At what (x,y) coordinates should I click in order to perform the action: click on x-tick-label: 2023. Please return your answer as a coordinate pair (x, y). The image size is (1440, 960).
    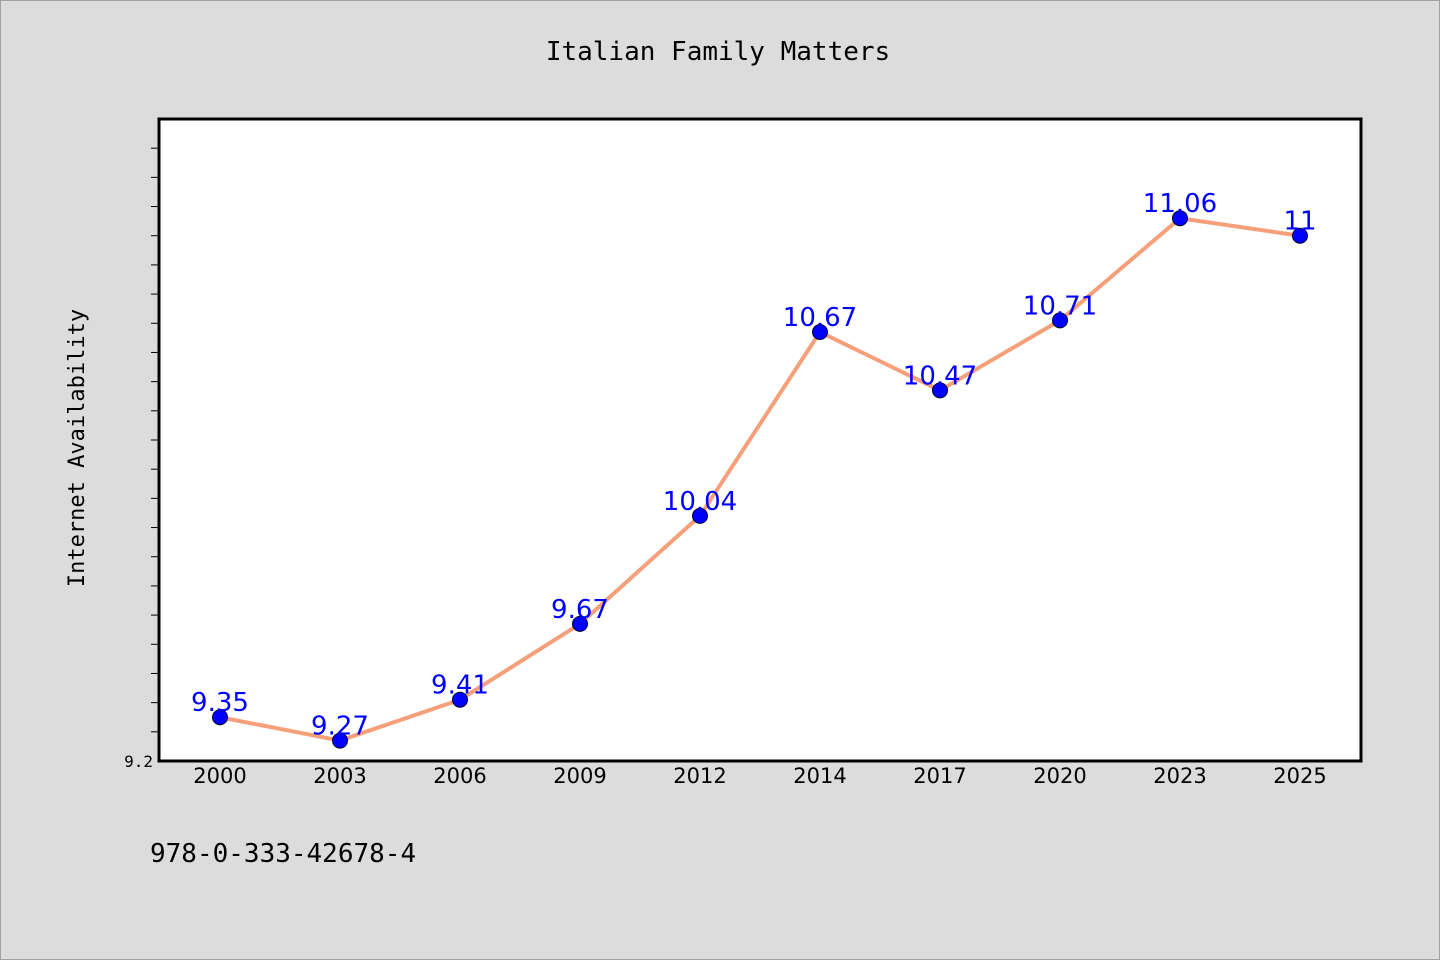
    Looking at the image, I should click on (1179, 776).